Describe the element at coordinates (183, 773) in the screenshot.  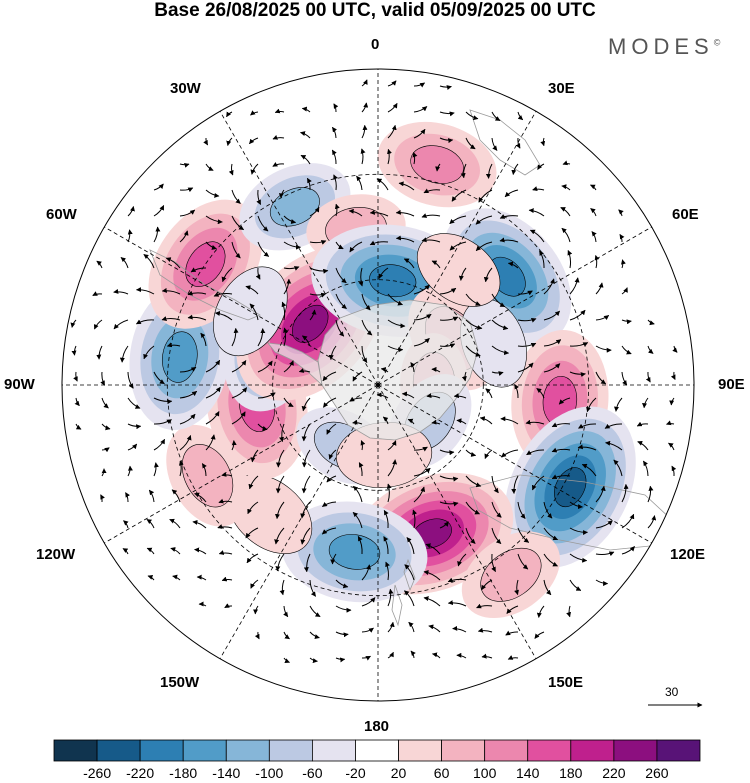
I see `colorbar-tick-label: -180` at that location.